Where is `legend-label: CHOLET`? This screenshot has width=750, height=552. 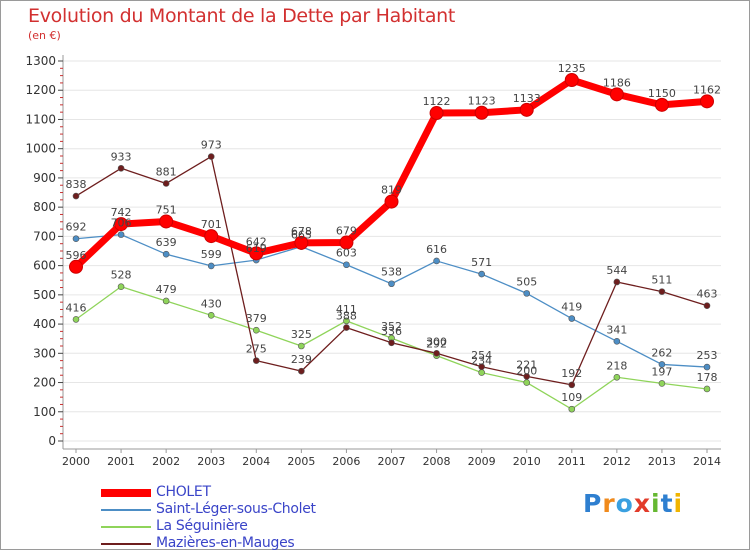 legend-label: CHOLET is located at coordinates (183, 492).